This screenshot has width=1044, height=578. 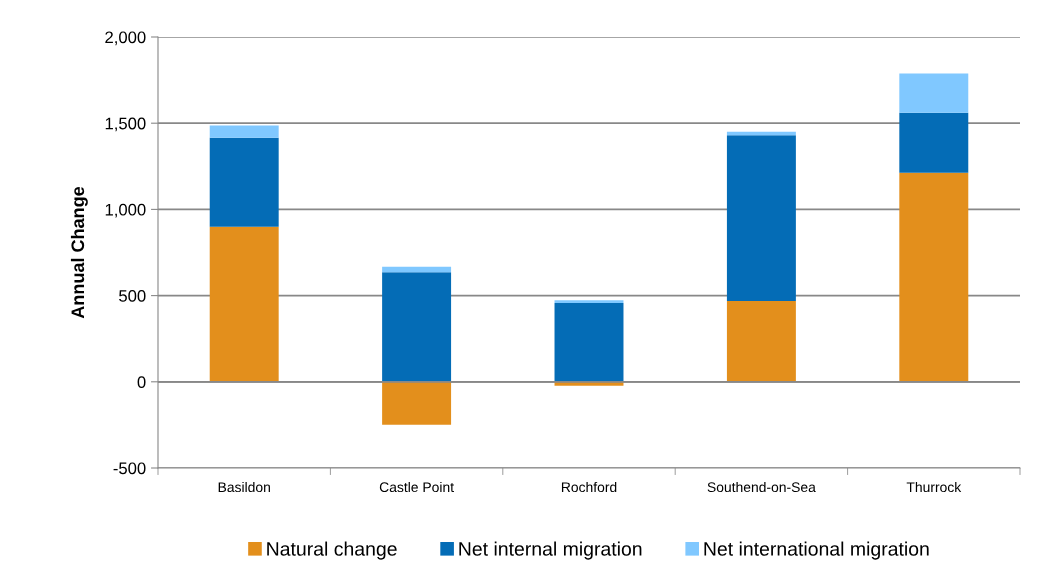 I want to click on y-tick-label: -500, so click(x=129, y=468).